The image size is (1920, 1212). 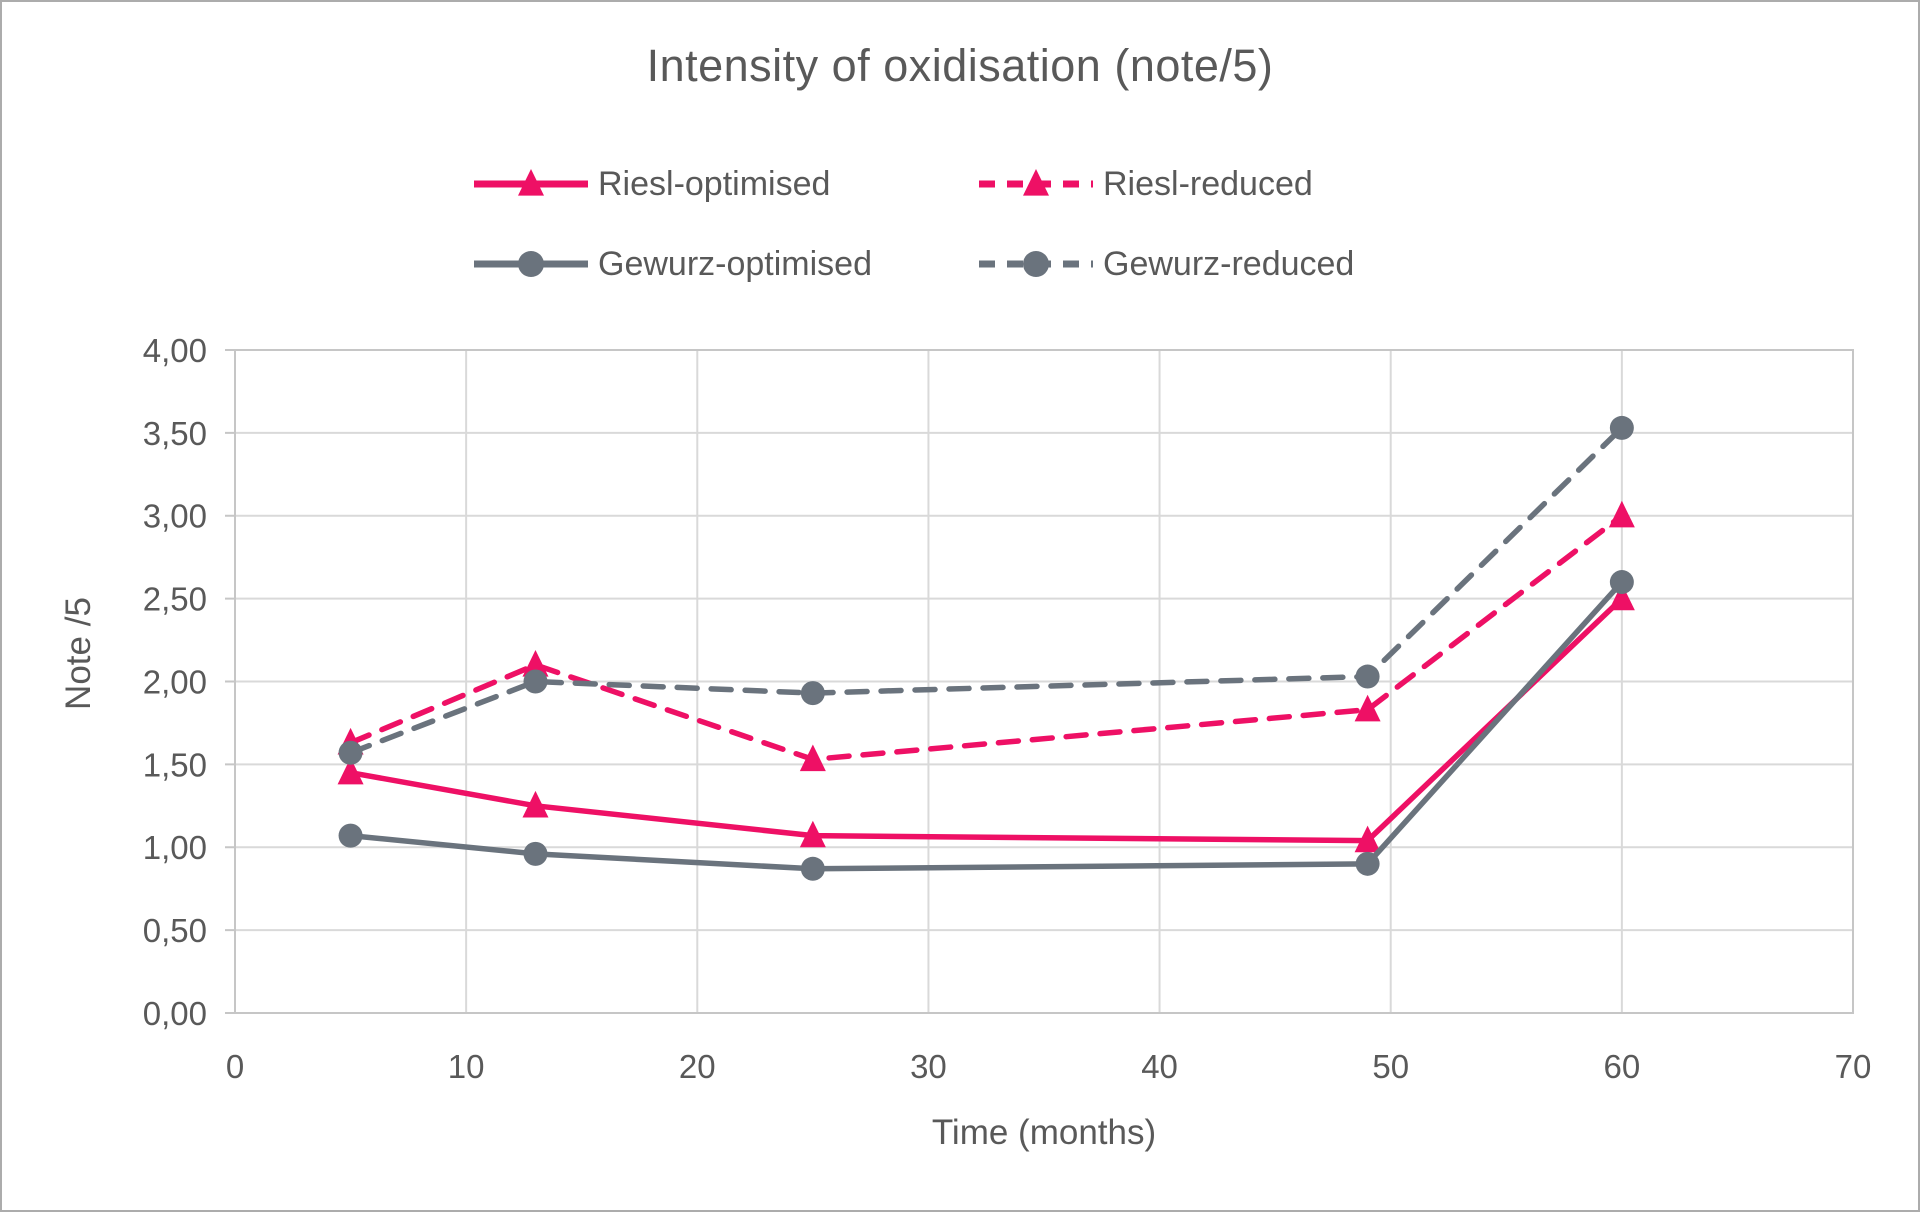 I want to click on x-axis-title: Time (months), so click(x=1044, y=1132).